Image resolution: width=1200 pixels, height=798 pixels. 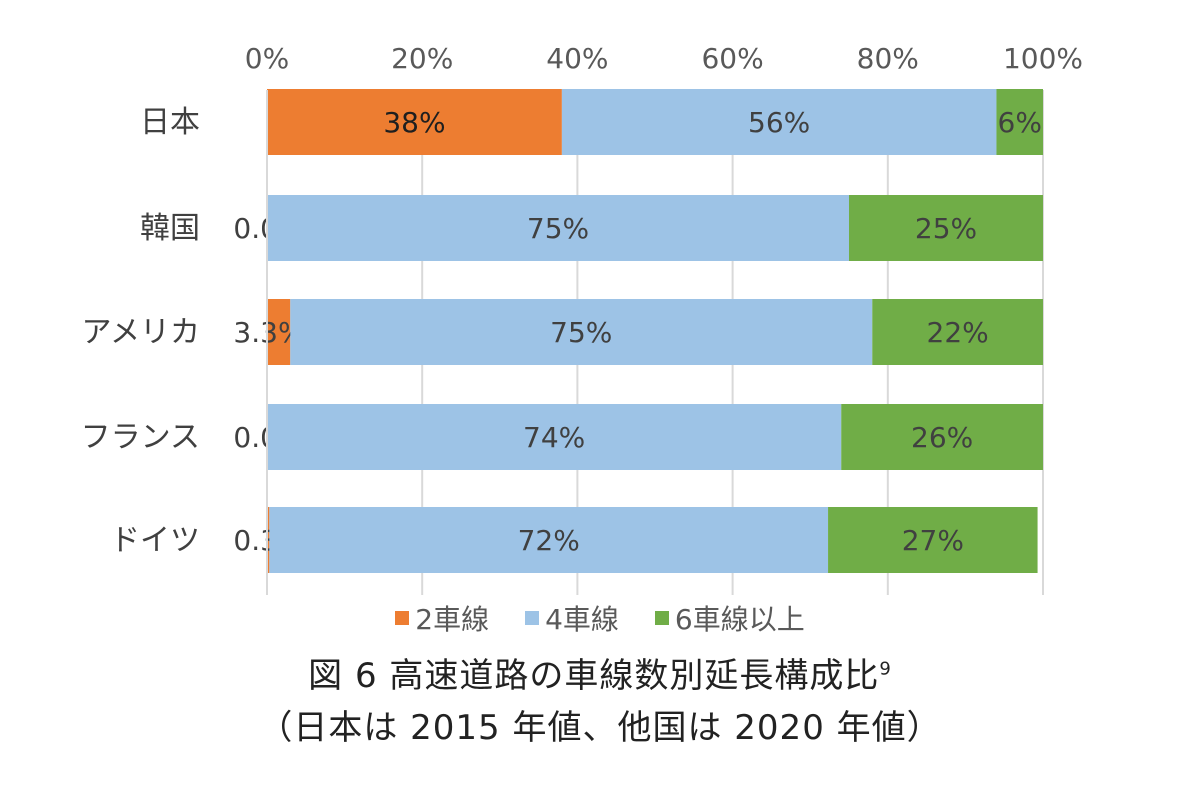 I want to click on data-label: 22%, so click(x=958, y=332).